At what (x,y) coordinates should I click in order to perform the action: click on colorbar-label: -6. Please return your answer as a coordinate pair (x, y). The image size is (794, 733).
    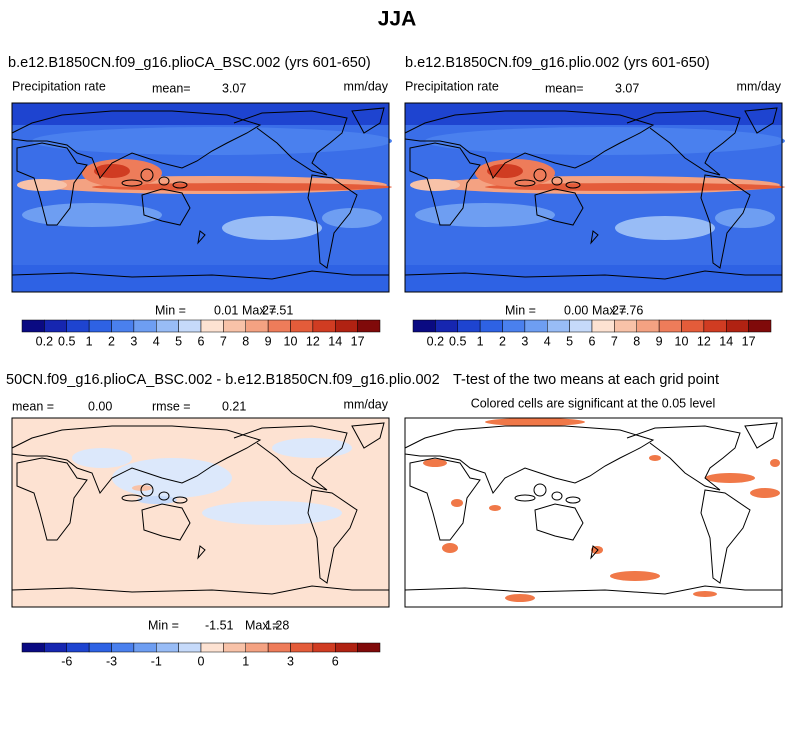
    Looking at the image, I should click on (66, 661).